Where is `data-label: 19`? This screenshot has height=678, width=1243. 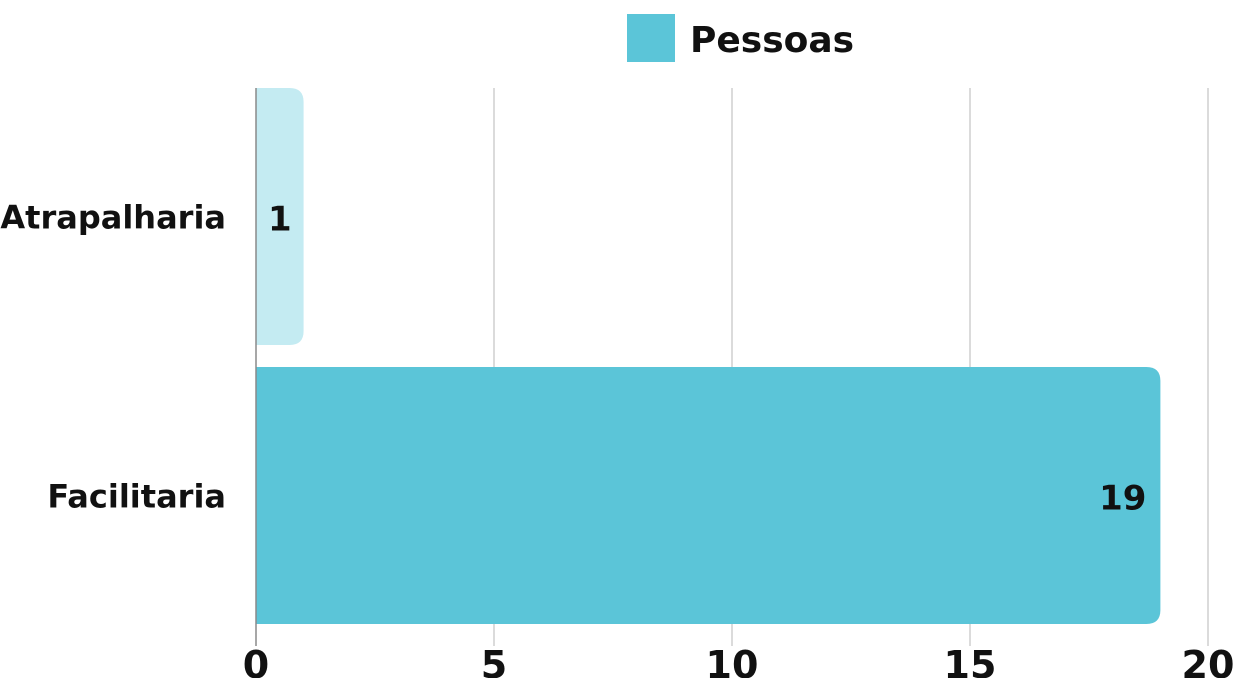
data-label: 19 is located at coordinates (1122, 499).